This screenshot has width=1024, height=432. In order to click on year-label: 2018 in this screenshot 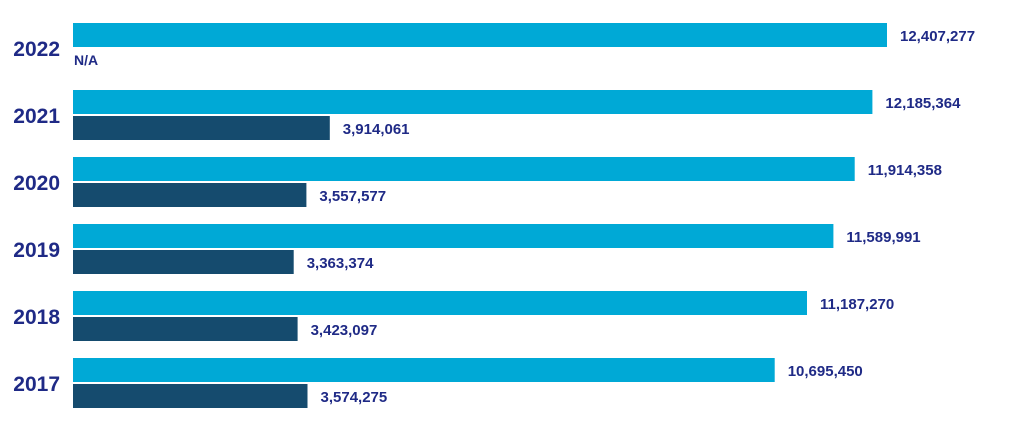, I will do `click(36, 317)`.